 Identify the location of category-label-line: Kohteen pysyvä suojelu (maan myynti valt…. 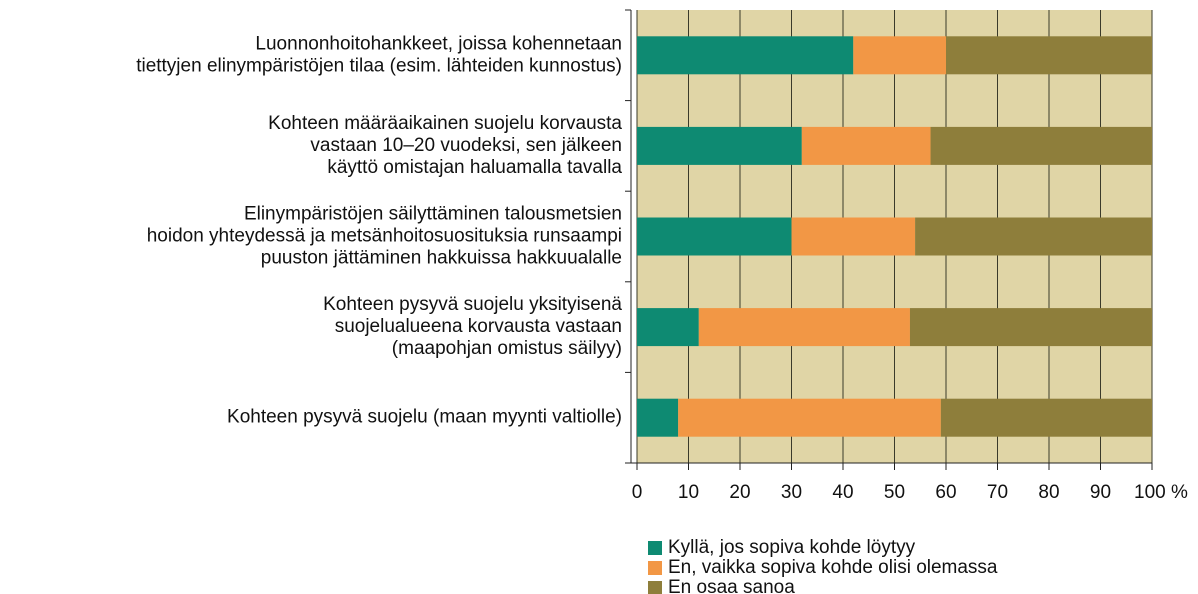
(424, 417).